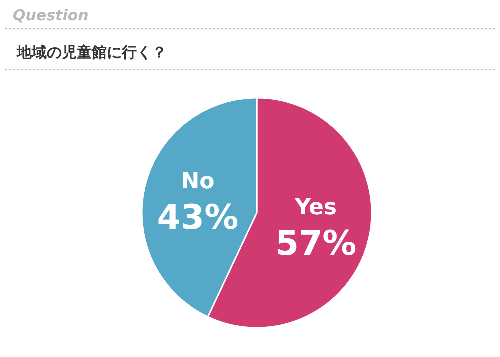 The image size is (500, 357). Describe the element at coordinates (316, 208) in the screenshot. I see `slice-label: Yes` at that location.